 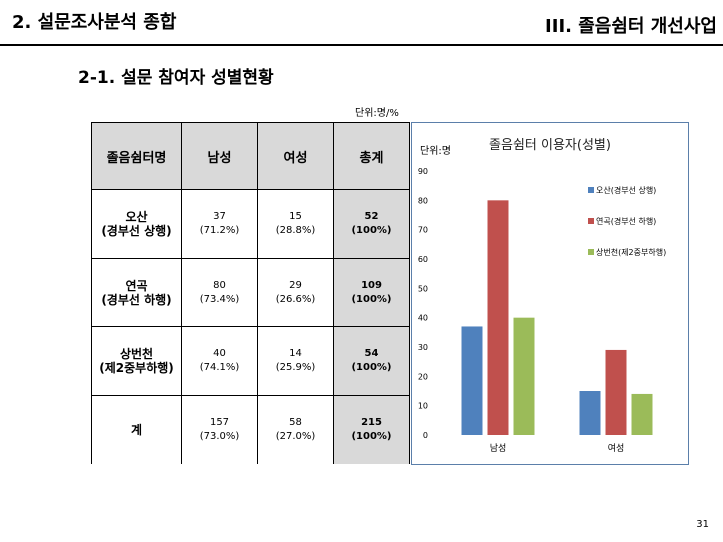 What do you see at coordinates (472, 380) in the screenshot?
I see `bar-남성-0` at bounding box center [472, 380].